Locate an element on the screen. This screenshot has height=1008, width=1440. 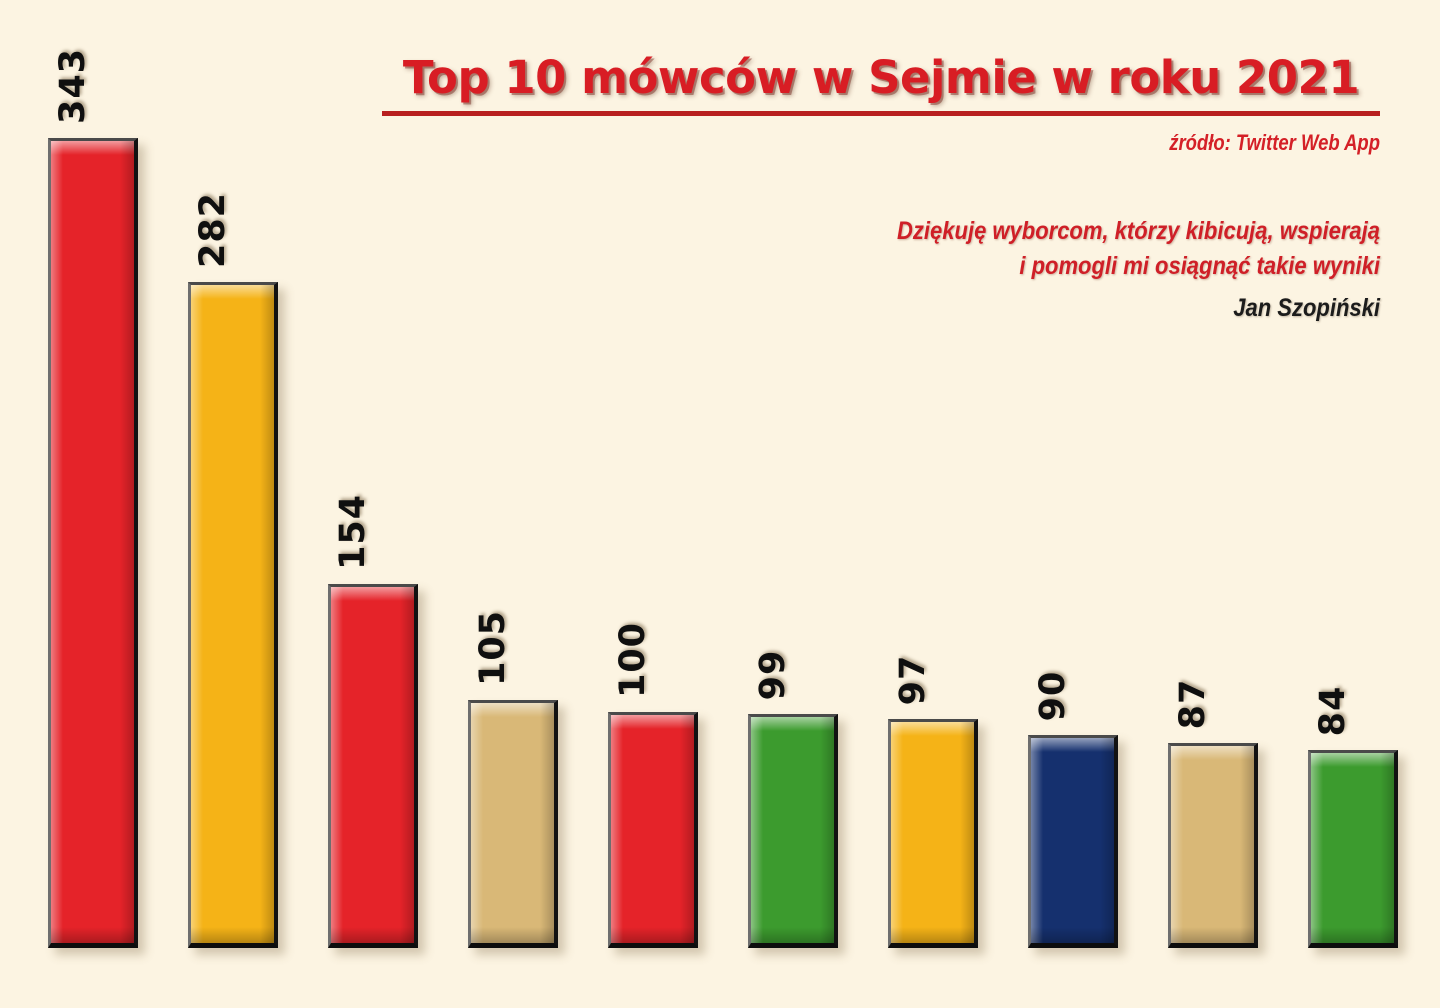
bar: R. Adamczyk is located at coordinates (653, 830).